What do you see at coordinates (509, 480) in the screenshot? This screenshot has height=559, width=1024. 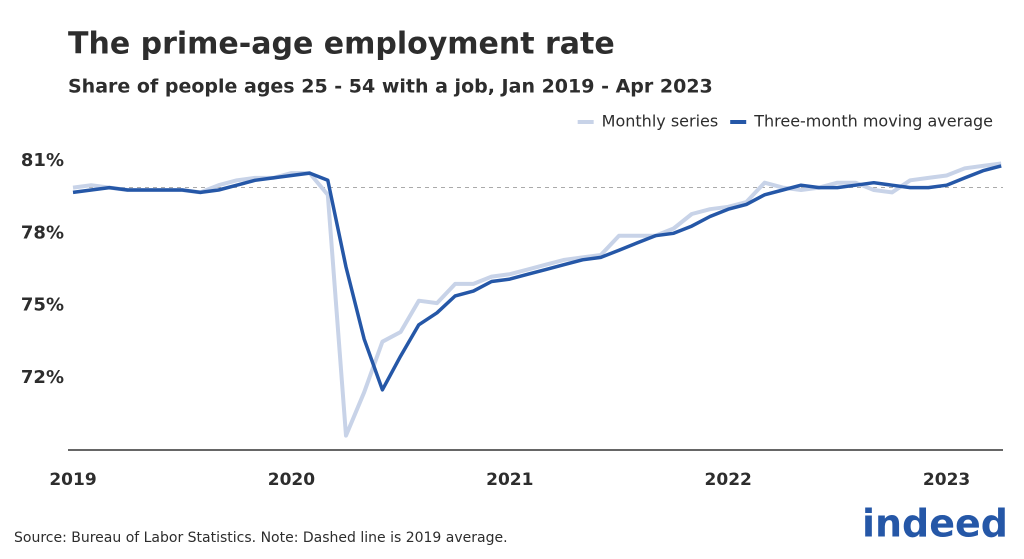 I see `x-tick-label: 2021` at bounding box center [509, 480].